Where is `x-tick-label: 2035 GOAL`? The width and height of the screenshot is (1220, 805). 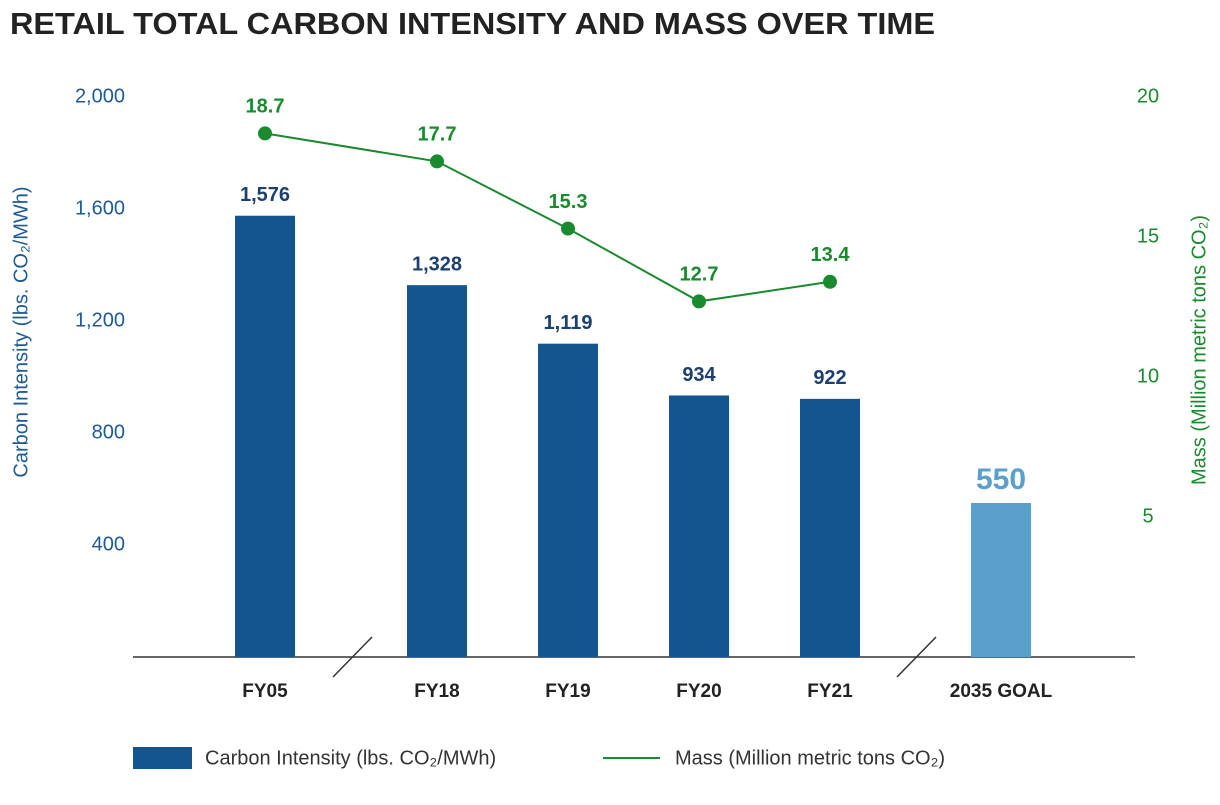 x-tick-label: 2035 GOAL is located at coordinates (1001, 691).